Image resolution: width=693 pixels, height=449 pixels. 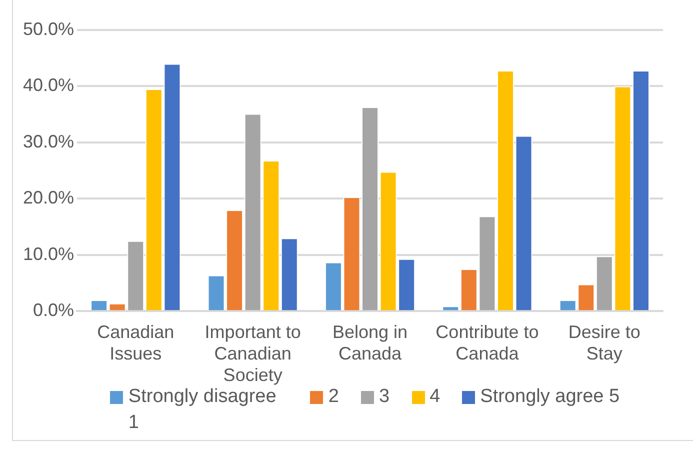 I want to click on legend-label: 4, so click(x=435, y=397).